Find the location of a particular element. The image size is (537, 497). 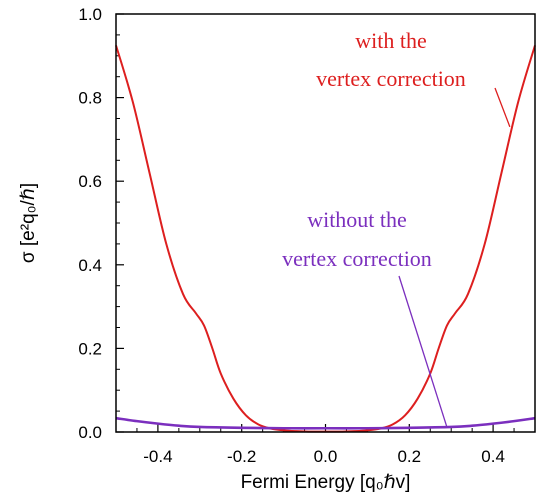

x-tick-label: 0.0 is located at coordinates (326, 456).